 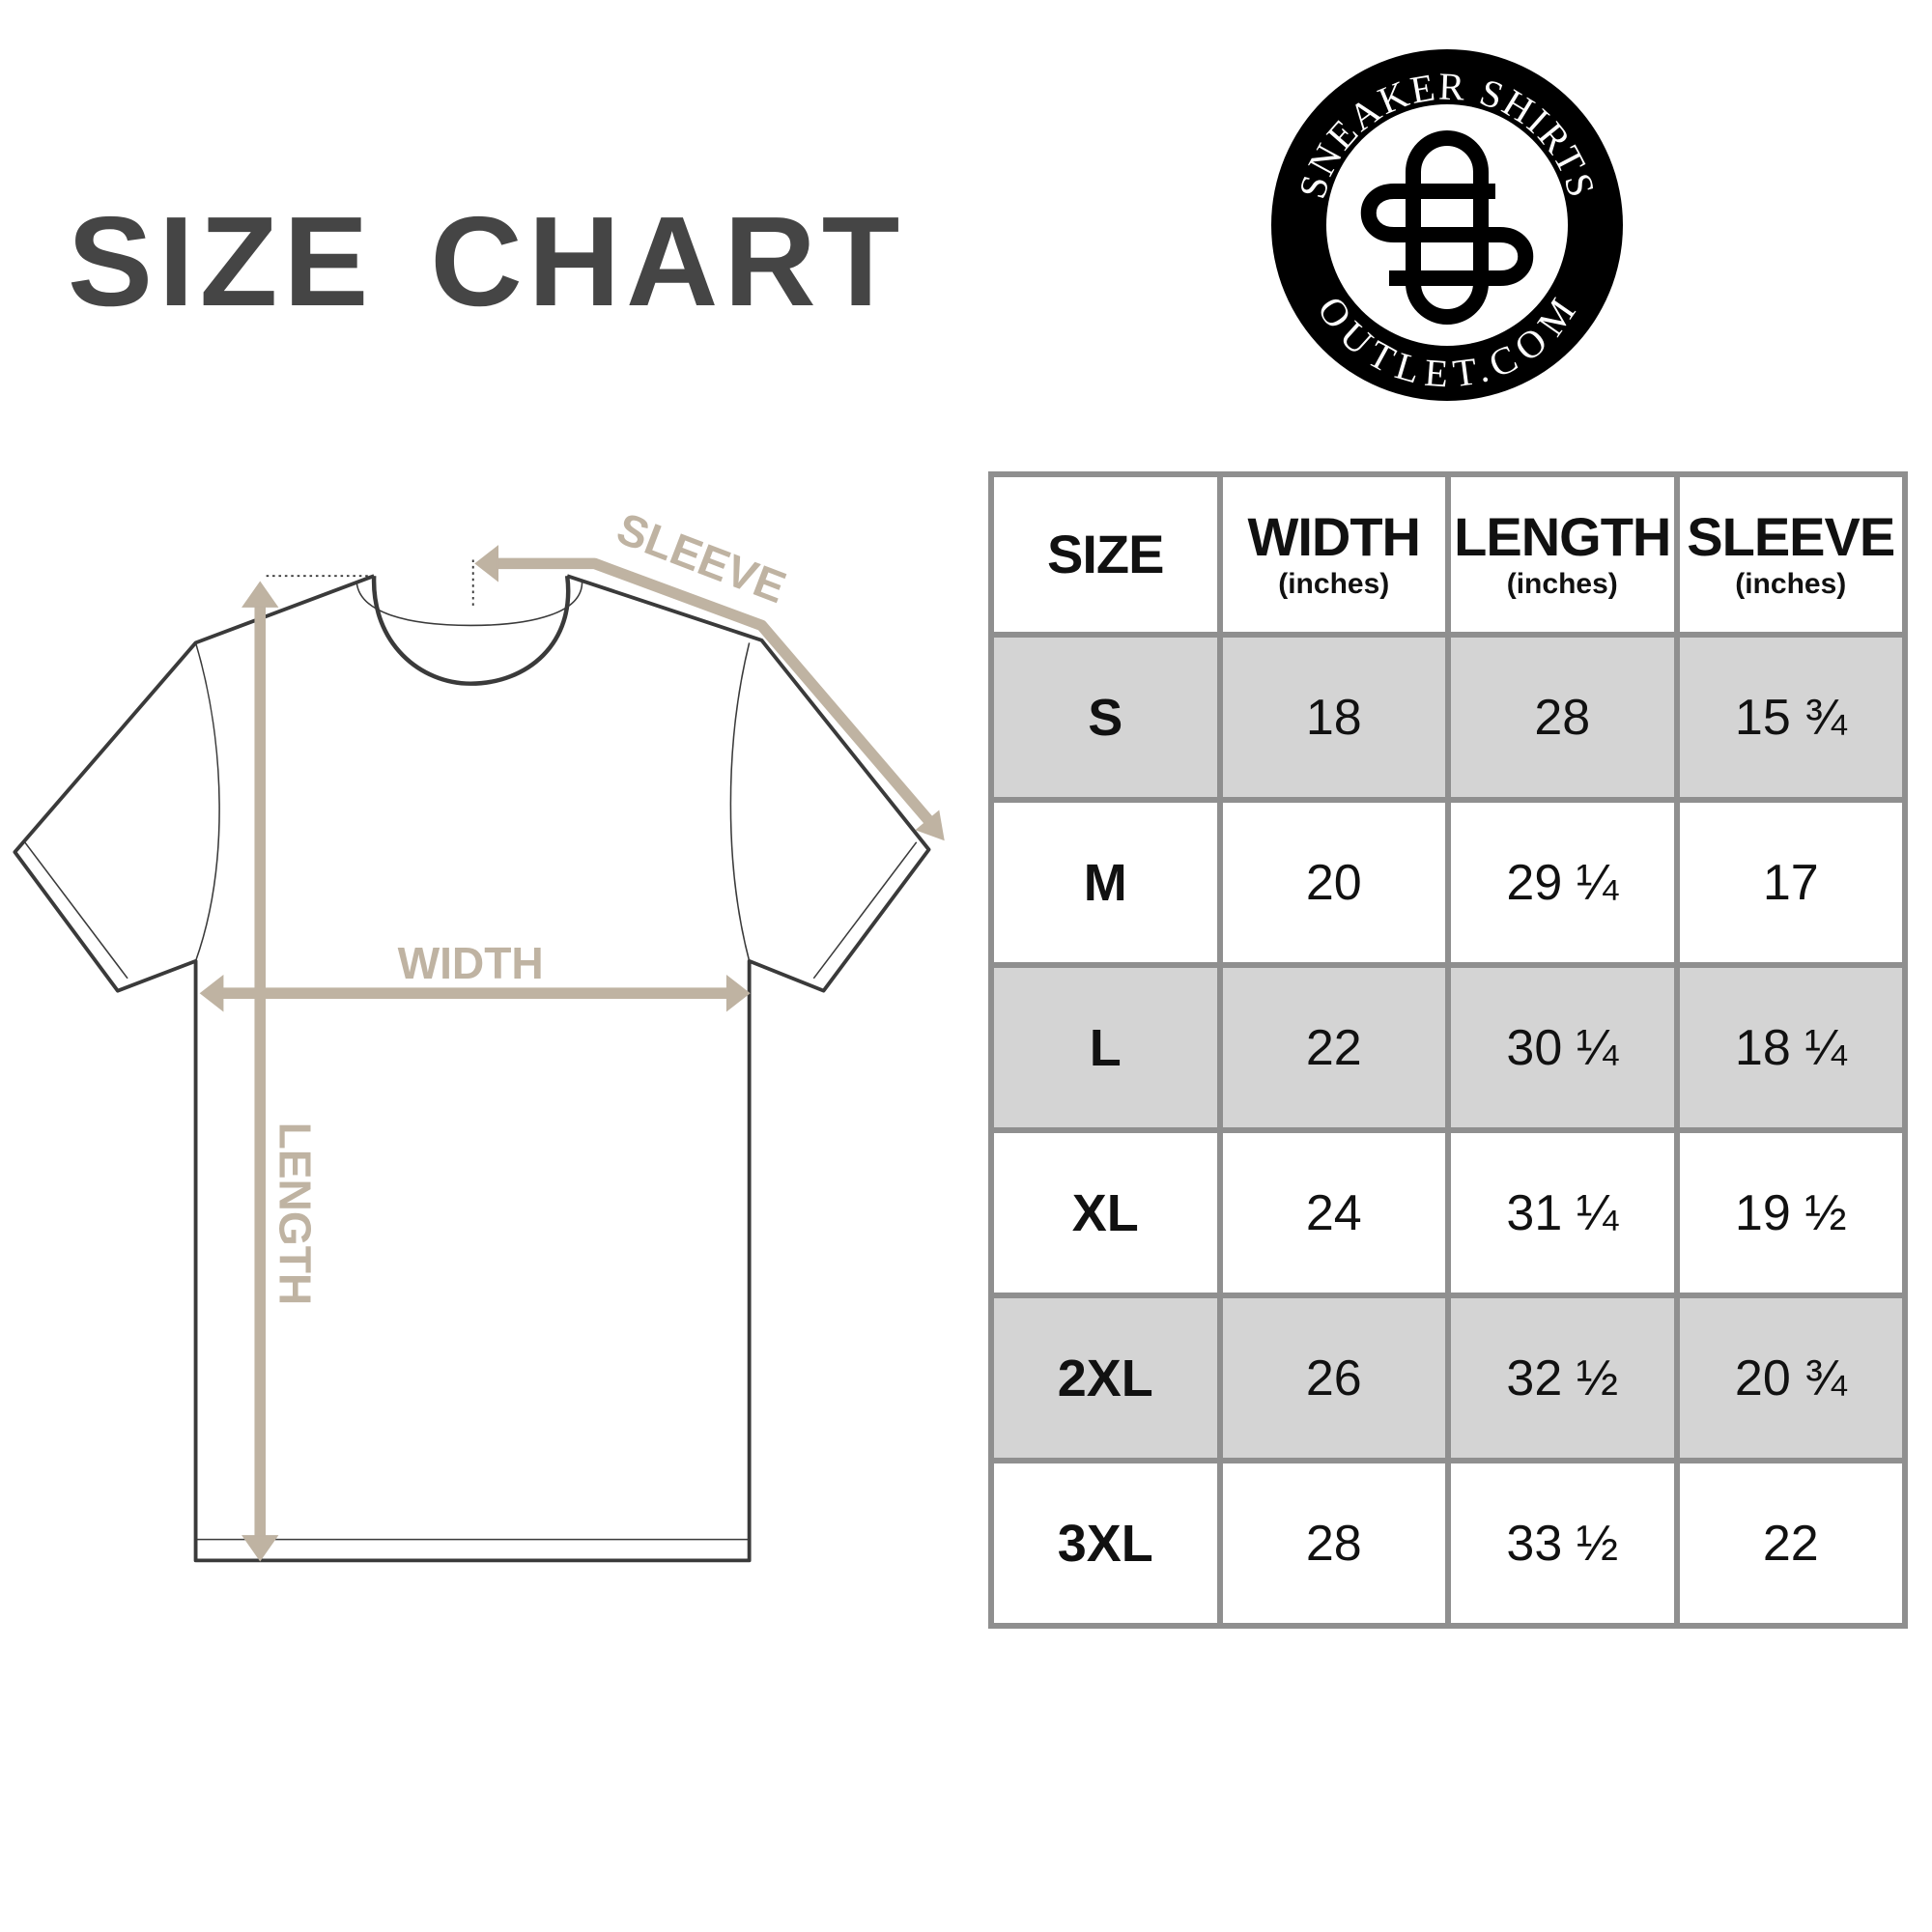 I want to click on table-row: 2XL 26 32 ½ 20 ¾, so click(x=1448, y=1378).